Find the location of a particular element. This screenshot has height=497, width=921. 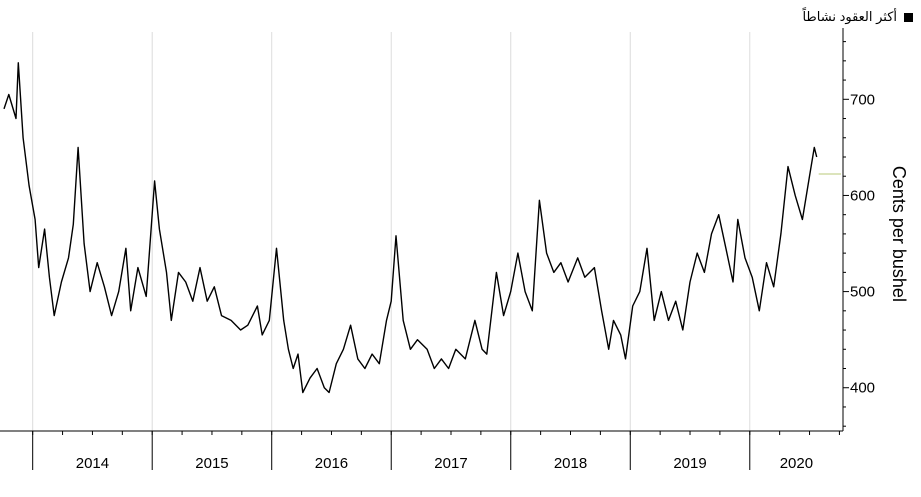

x-tick-label: 2019 is located at coordinates (689, 463).